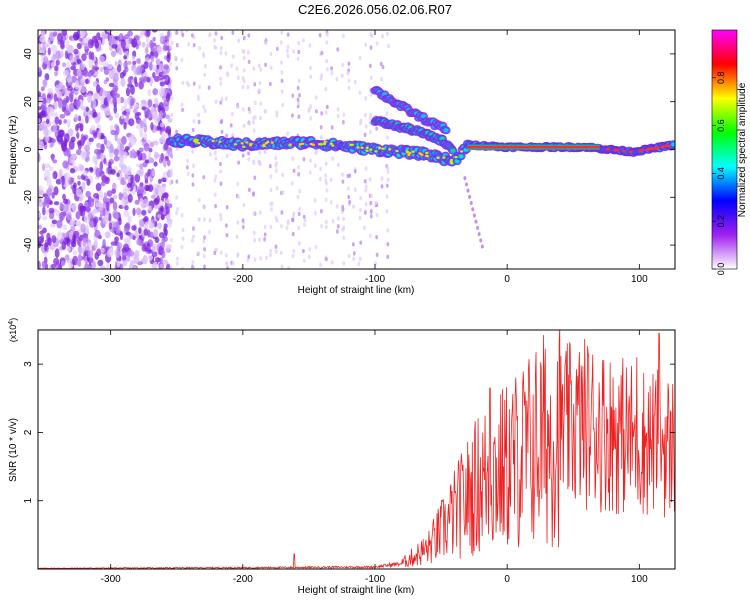 The image size is (750, 600). Describe the element at coordinates (721, 78) in the screenshot. I see `colorbar-tick-label: 0.8` at that location.